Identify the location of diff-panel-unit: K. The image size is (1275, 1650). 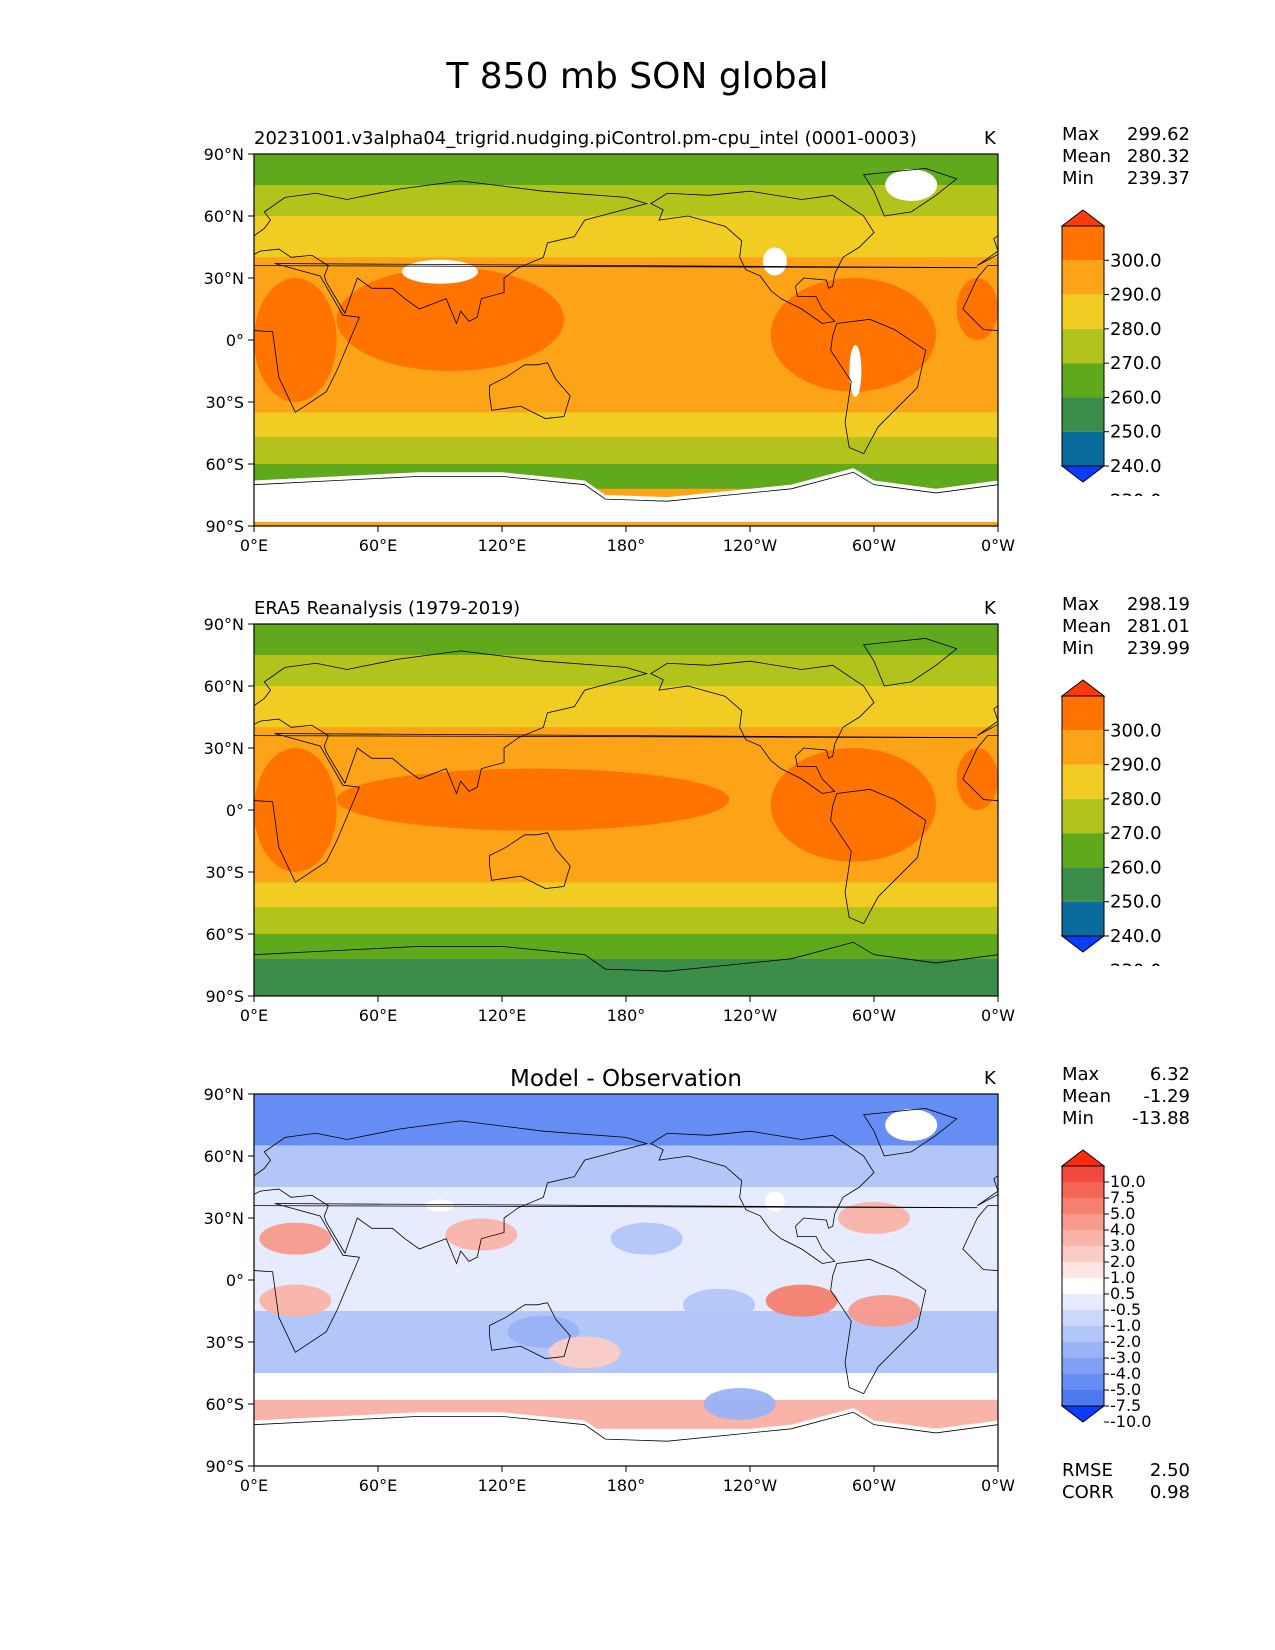
(990, 1078).